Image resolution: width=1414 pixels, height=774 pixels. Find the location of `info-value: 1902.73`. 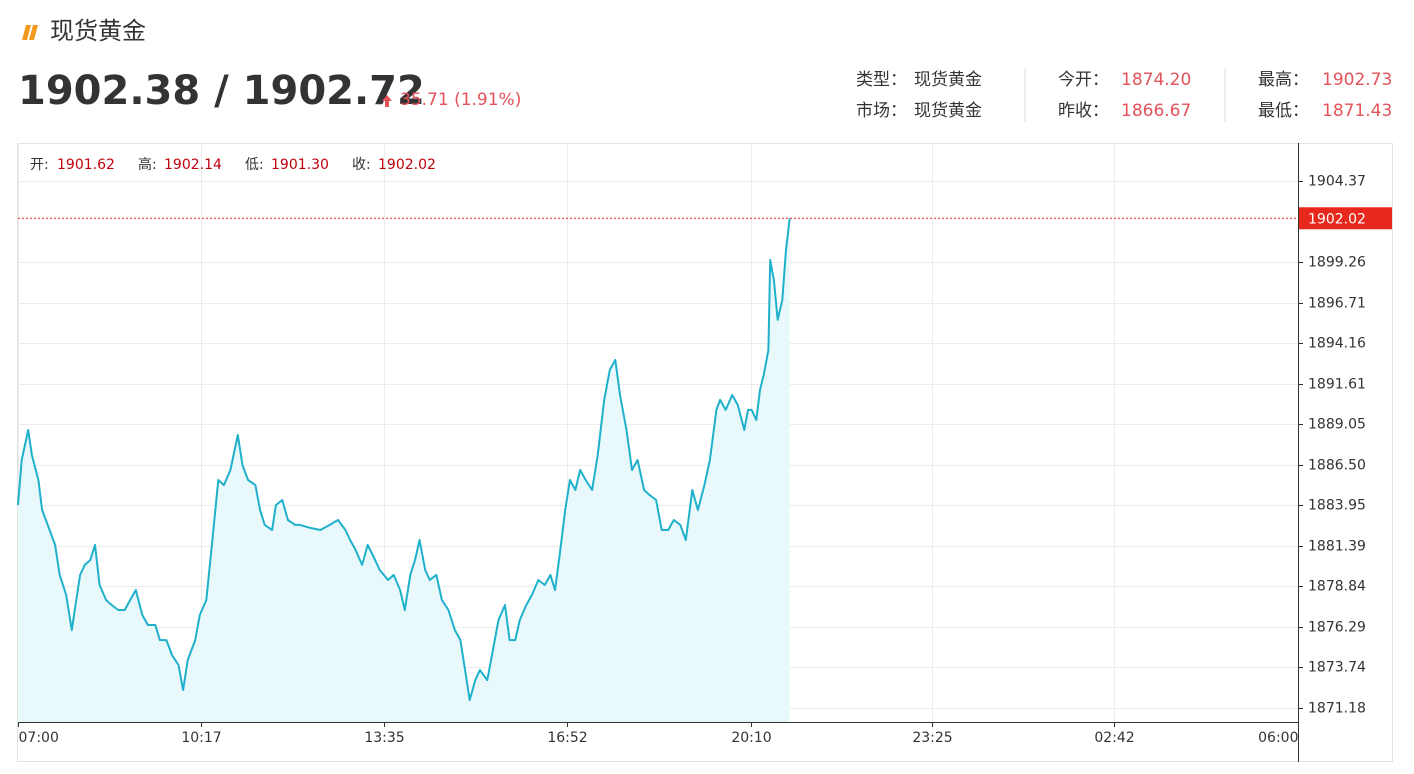

info-value: 1902.73 is located at coordinates (1357, 80).